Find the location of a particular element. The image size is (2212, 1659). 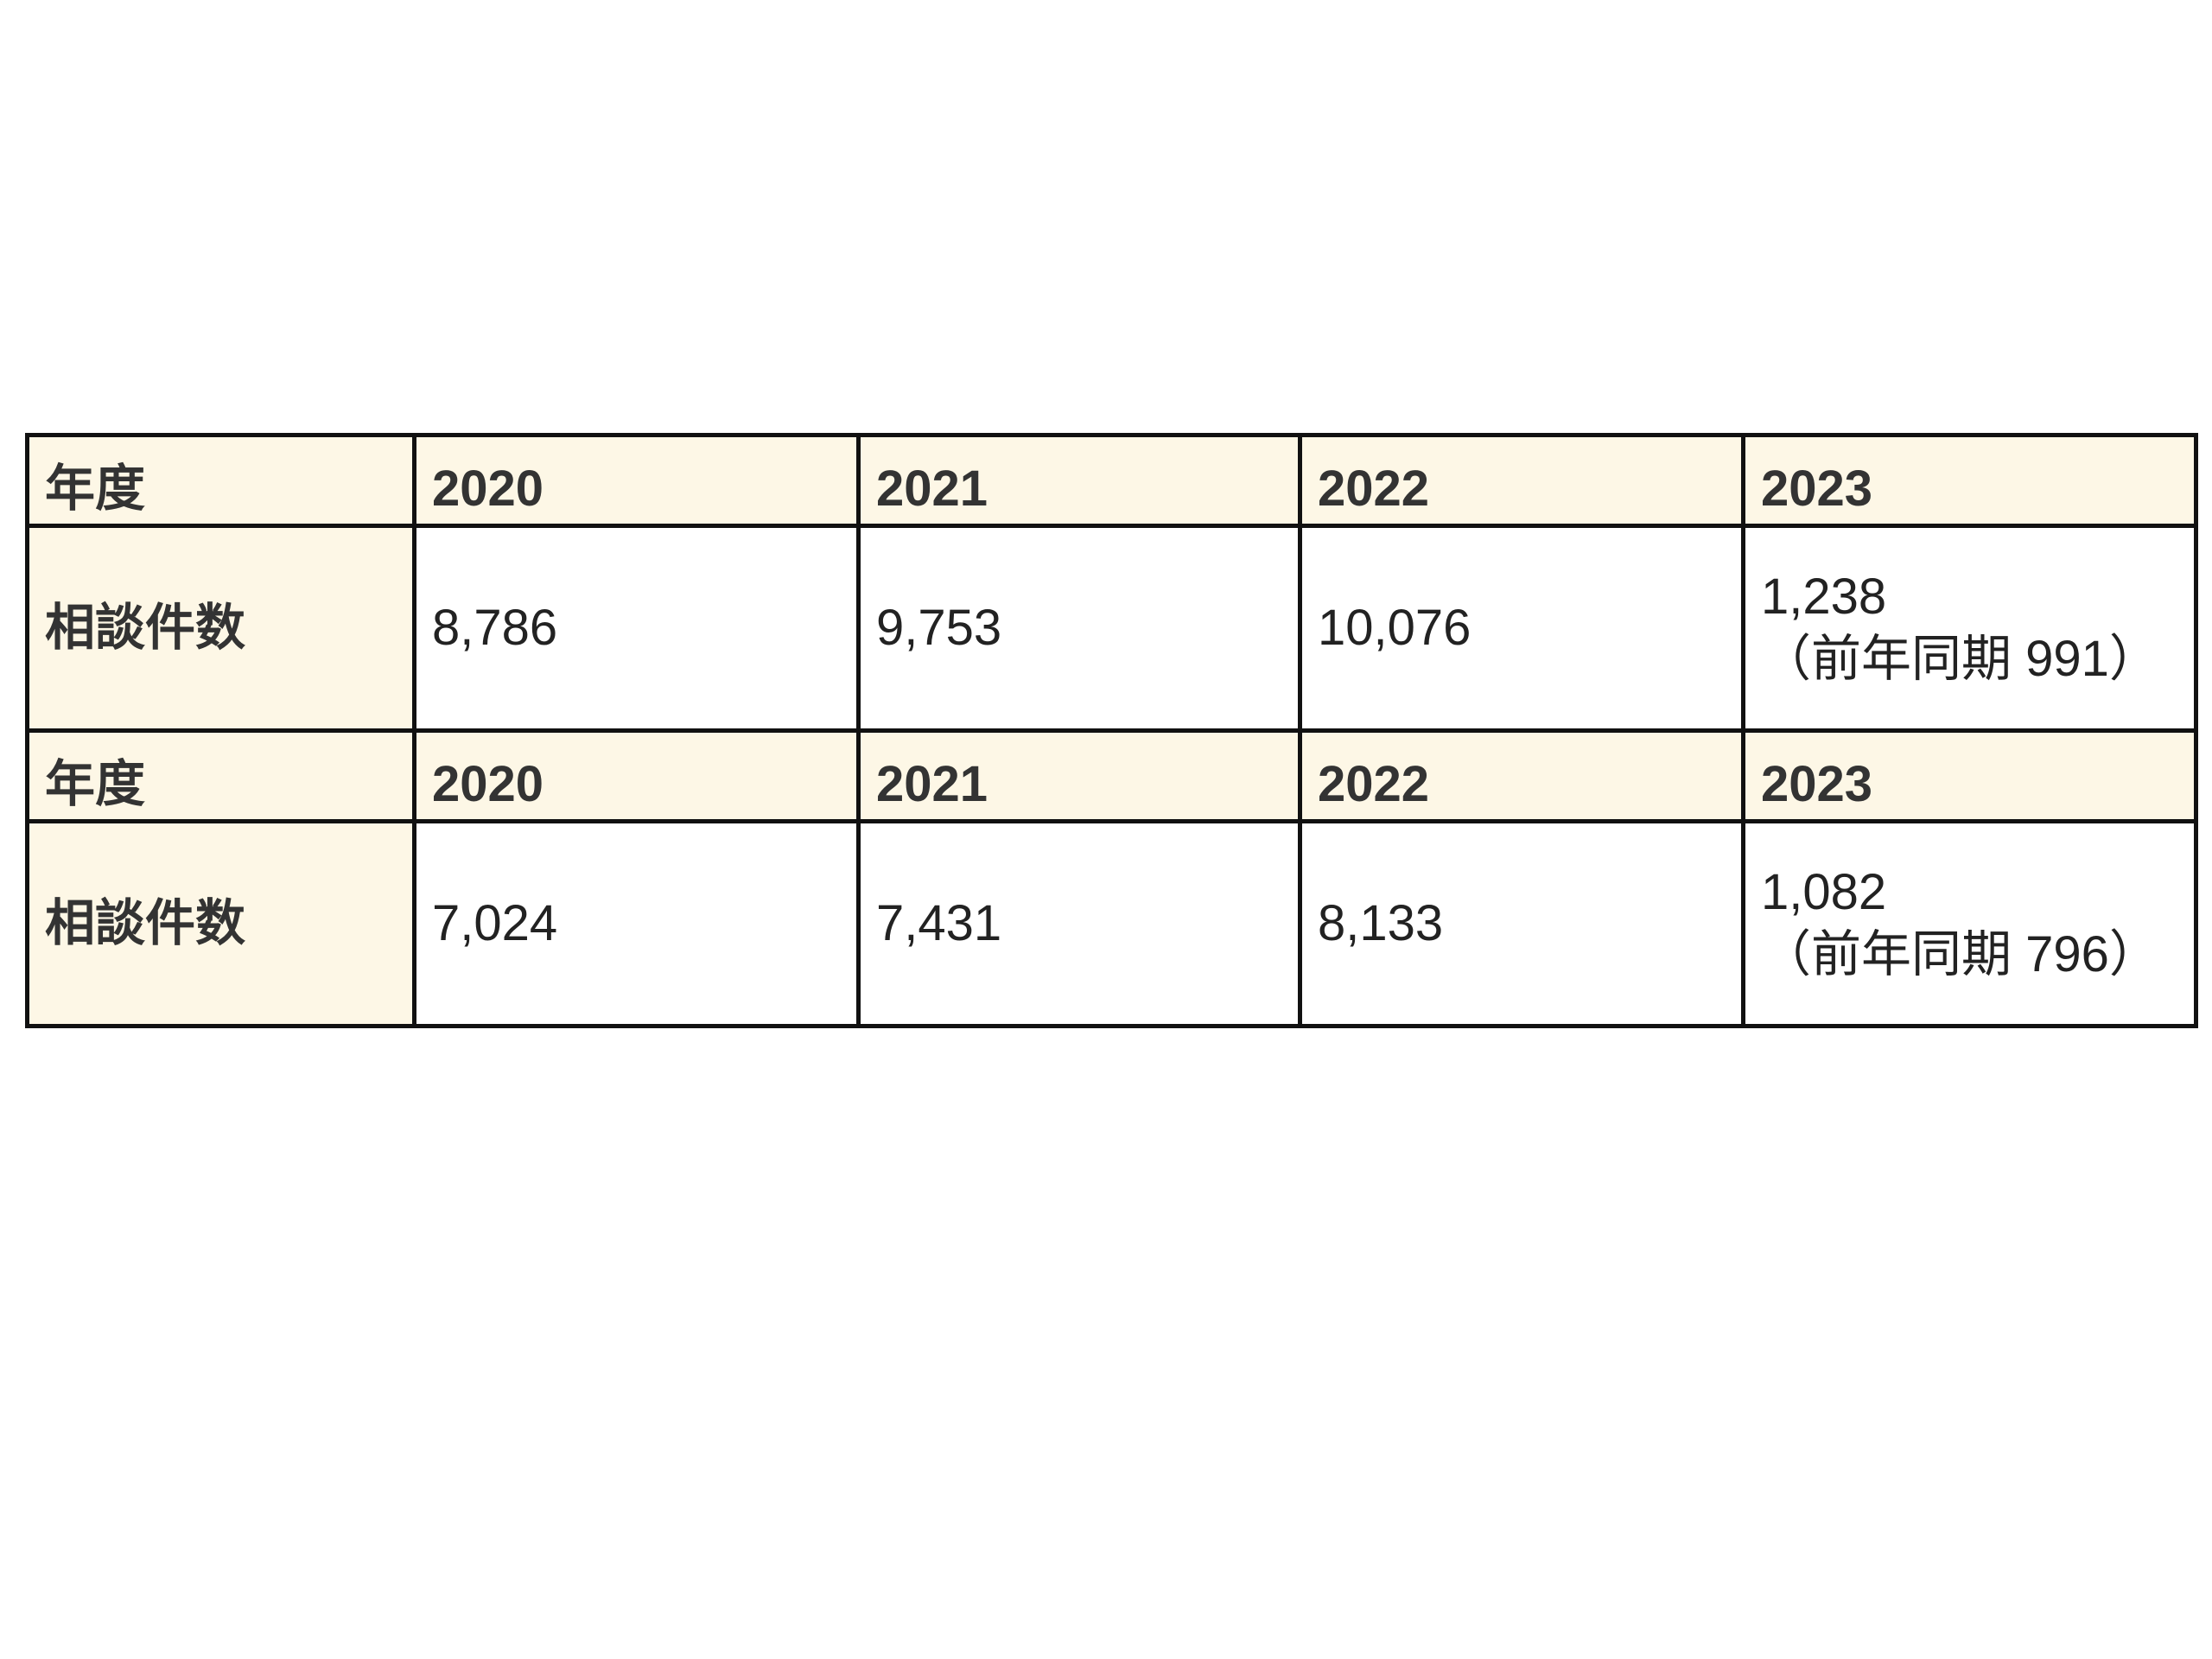

cell-value: 1,082 is located at coordinates (1824, 891).